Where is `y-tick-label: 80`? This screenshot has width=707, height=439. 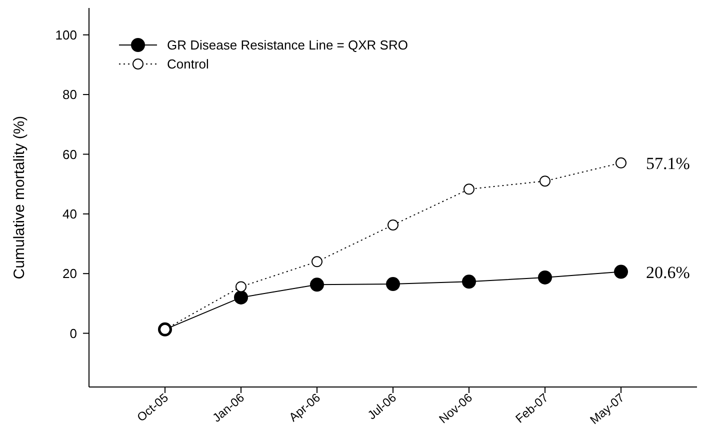
y-tick-label: 80 is located at coordinates (69, 94).